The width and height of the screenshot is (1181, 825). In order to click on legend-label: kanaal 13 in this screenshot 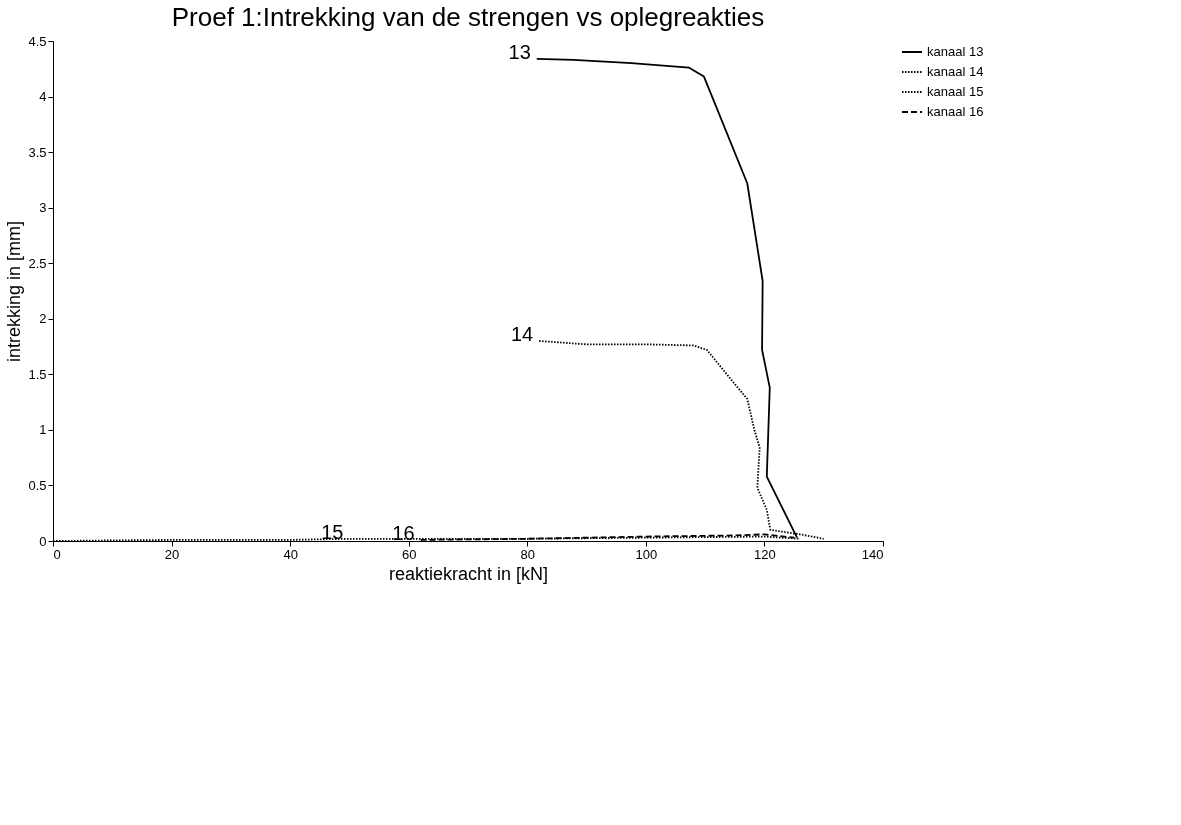, I will do `click(955, 51)`.